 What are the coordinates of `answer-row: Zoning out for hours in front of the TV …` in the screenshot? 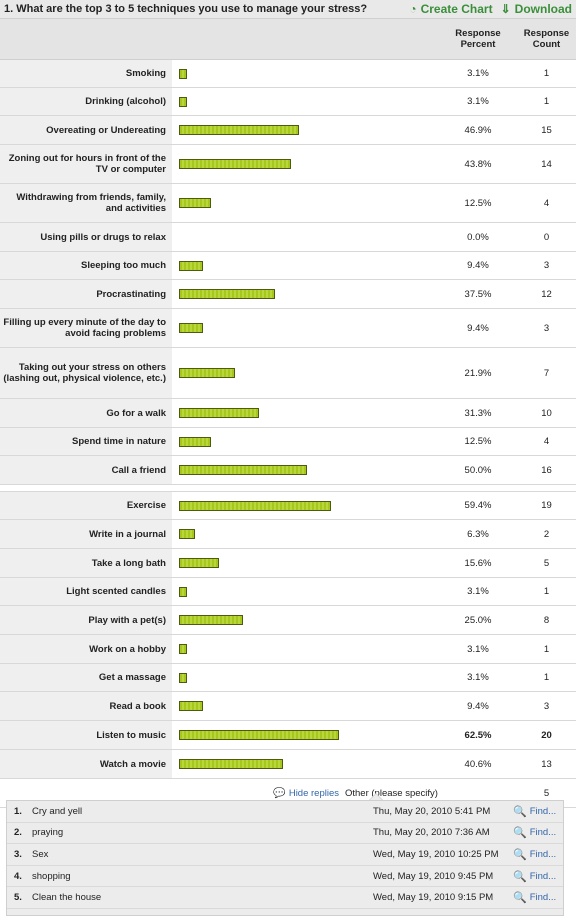 It's located at (288, 164).